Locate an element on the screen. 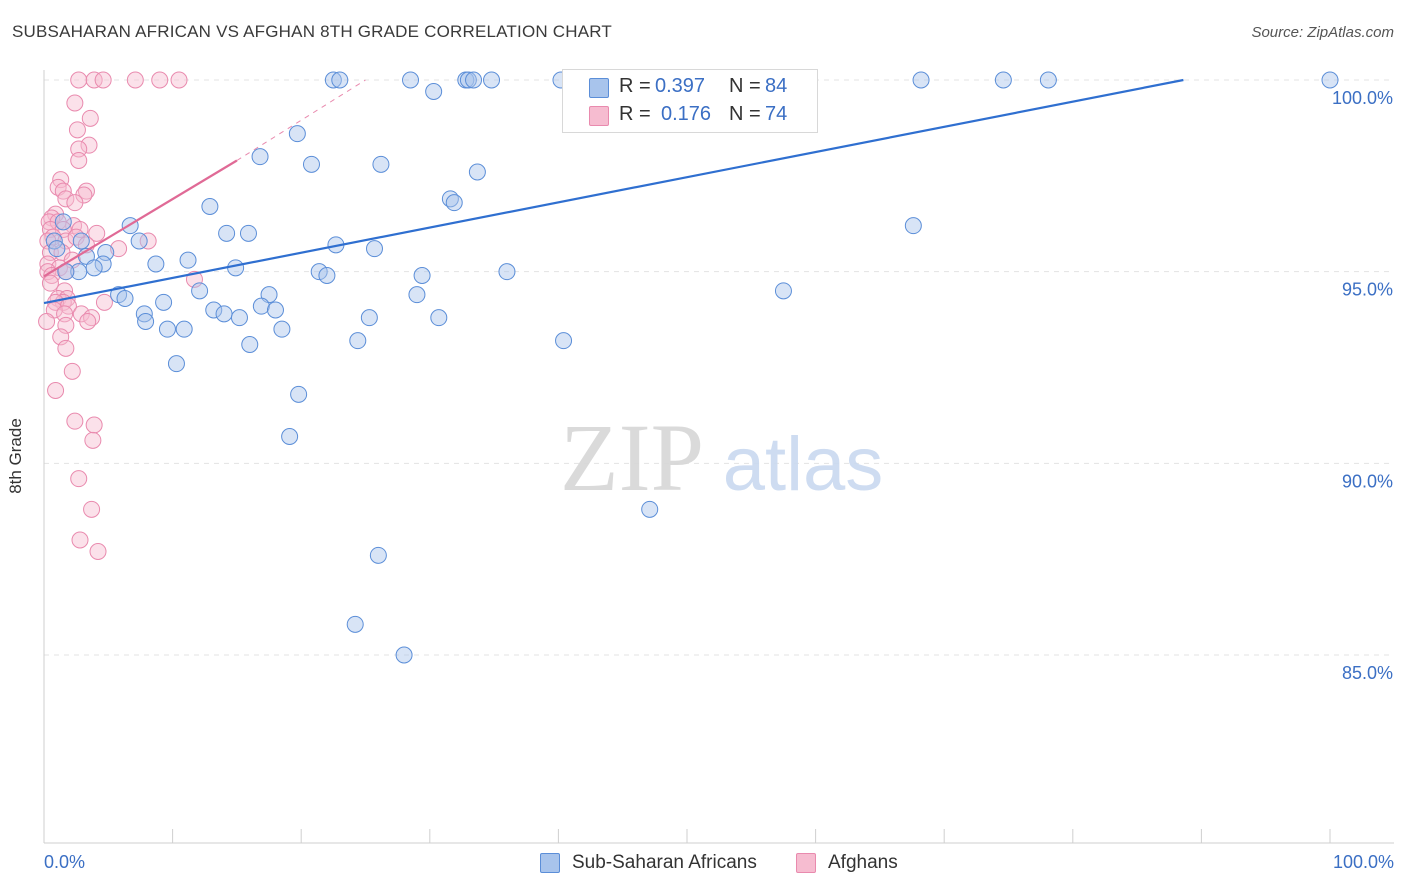  legend-item-subsaharan: Sub-Saharan Africans is located at coordinates (648, 863).